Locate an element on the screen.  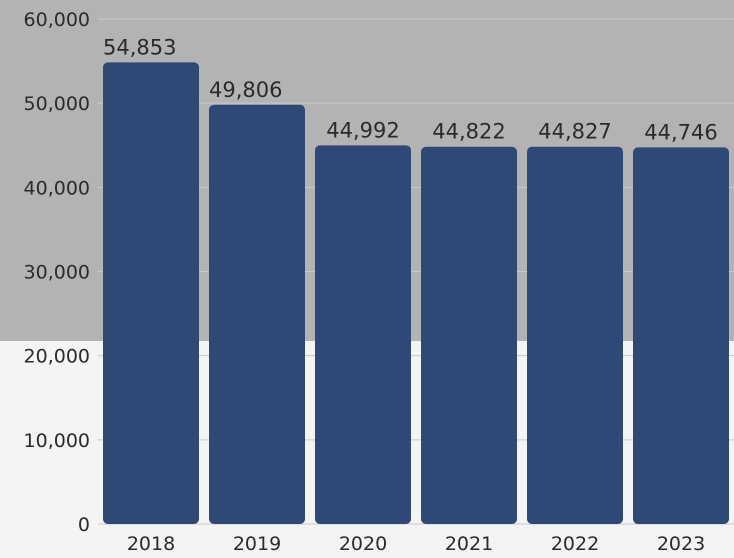
bar-value-label-2023: 44,746 is located at coordinates (680, 132).